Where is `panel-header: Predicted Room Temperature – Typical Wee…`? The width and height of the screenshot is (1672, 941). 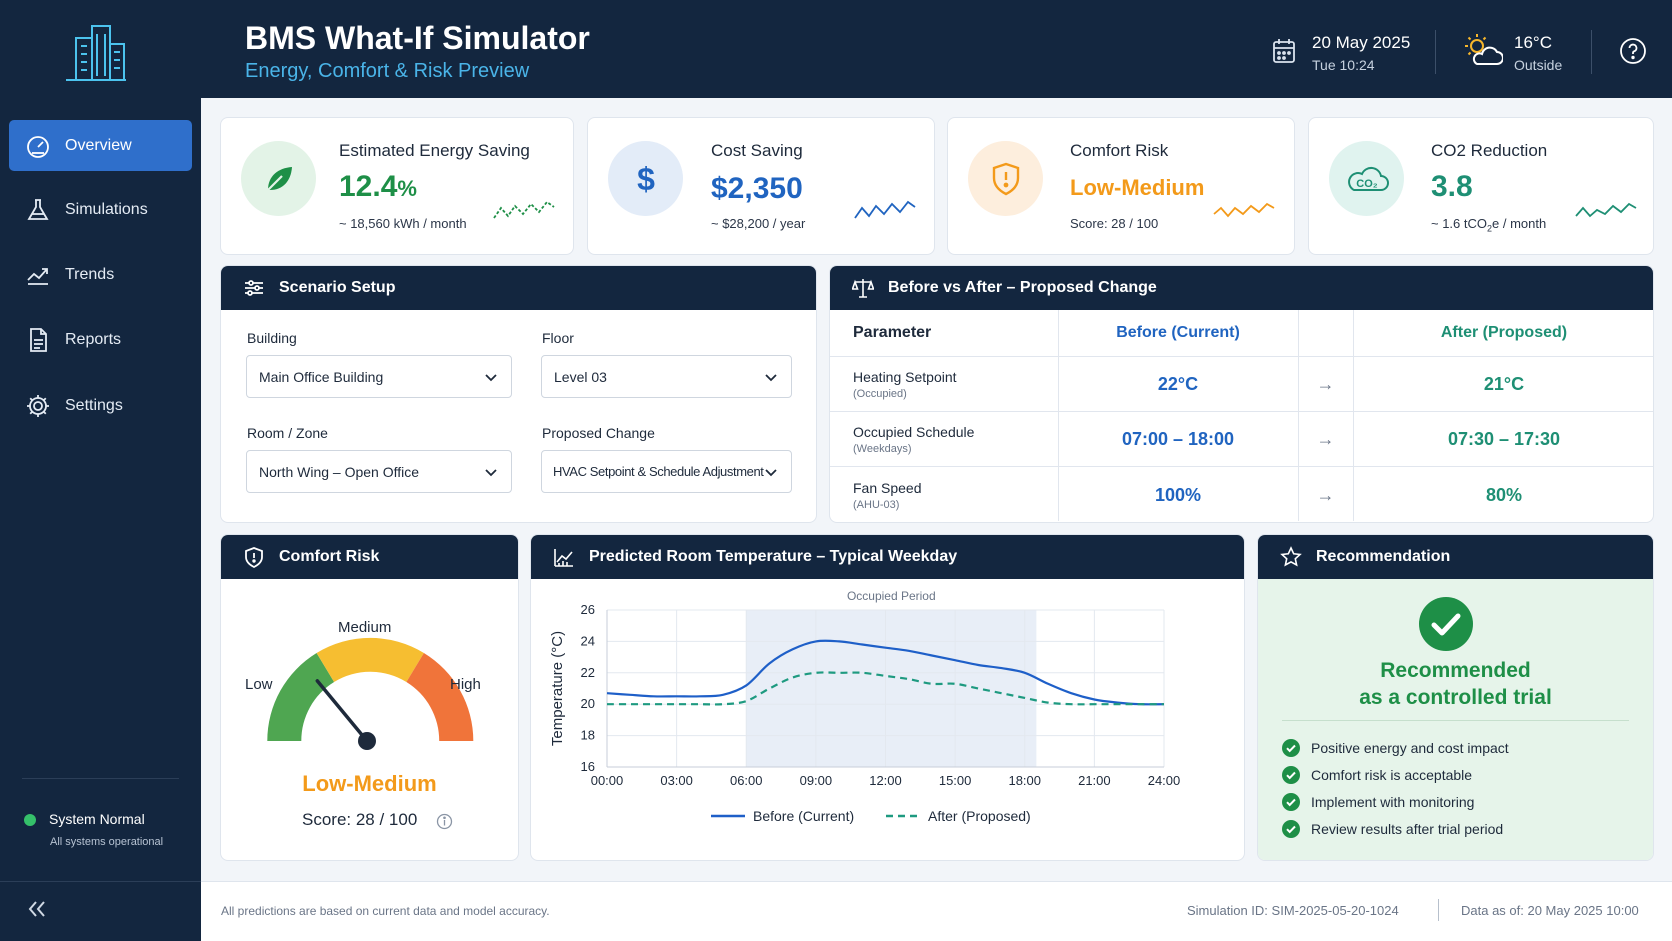
panel-header: Predicted Room Temperature – Typical Wee… is located at coordinates (887, 557).